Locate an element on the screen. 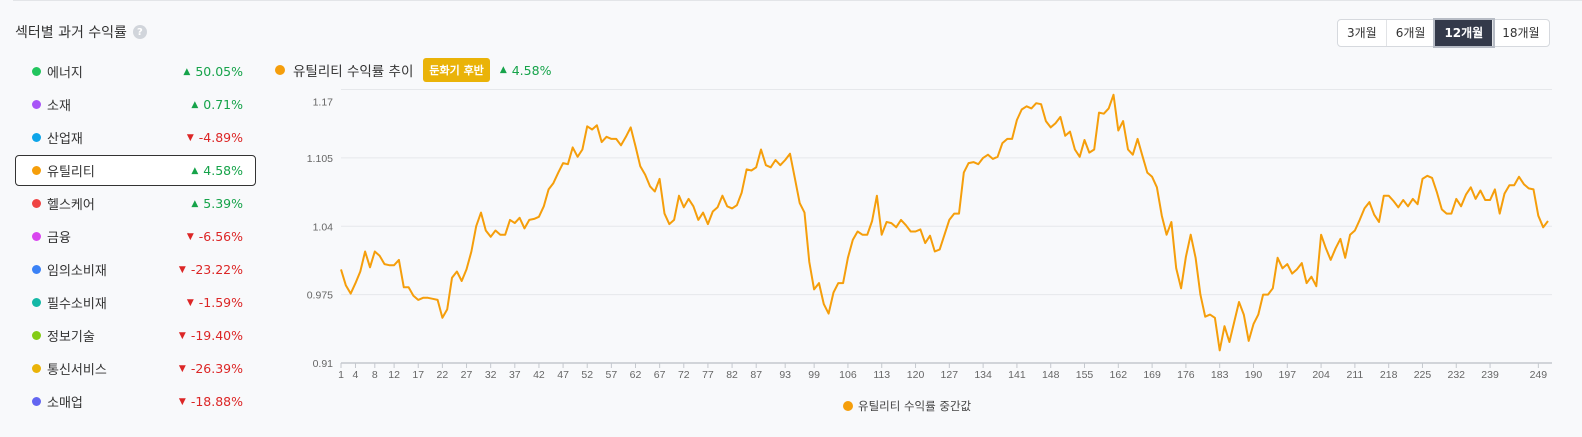 The image size is (1582, 437). help-icon: ? is located at coordinates (139, 32).